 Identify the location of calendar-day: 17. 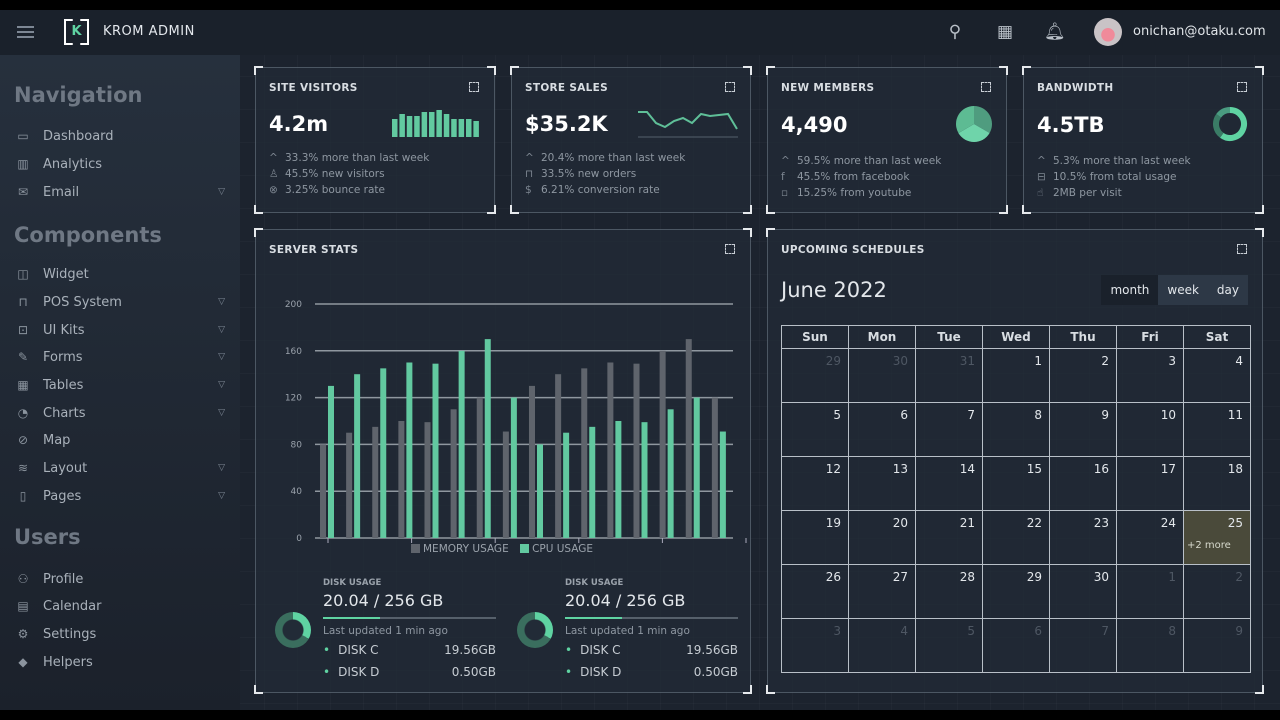
(1150, 483).